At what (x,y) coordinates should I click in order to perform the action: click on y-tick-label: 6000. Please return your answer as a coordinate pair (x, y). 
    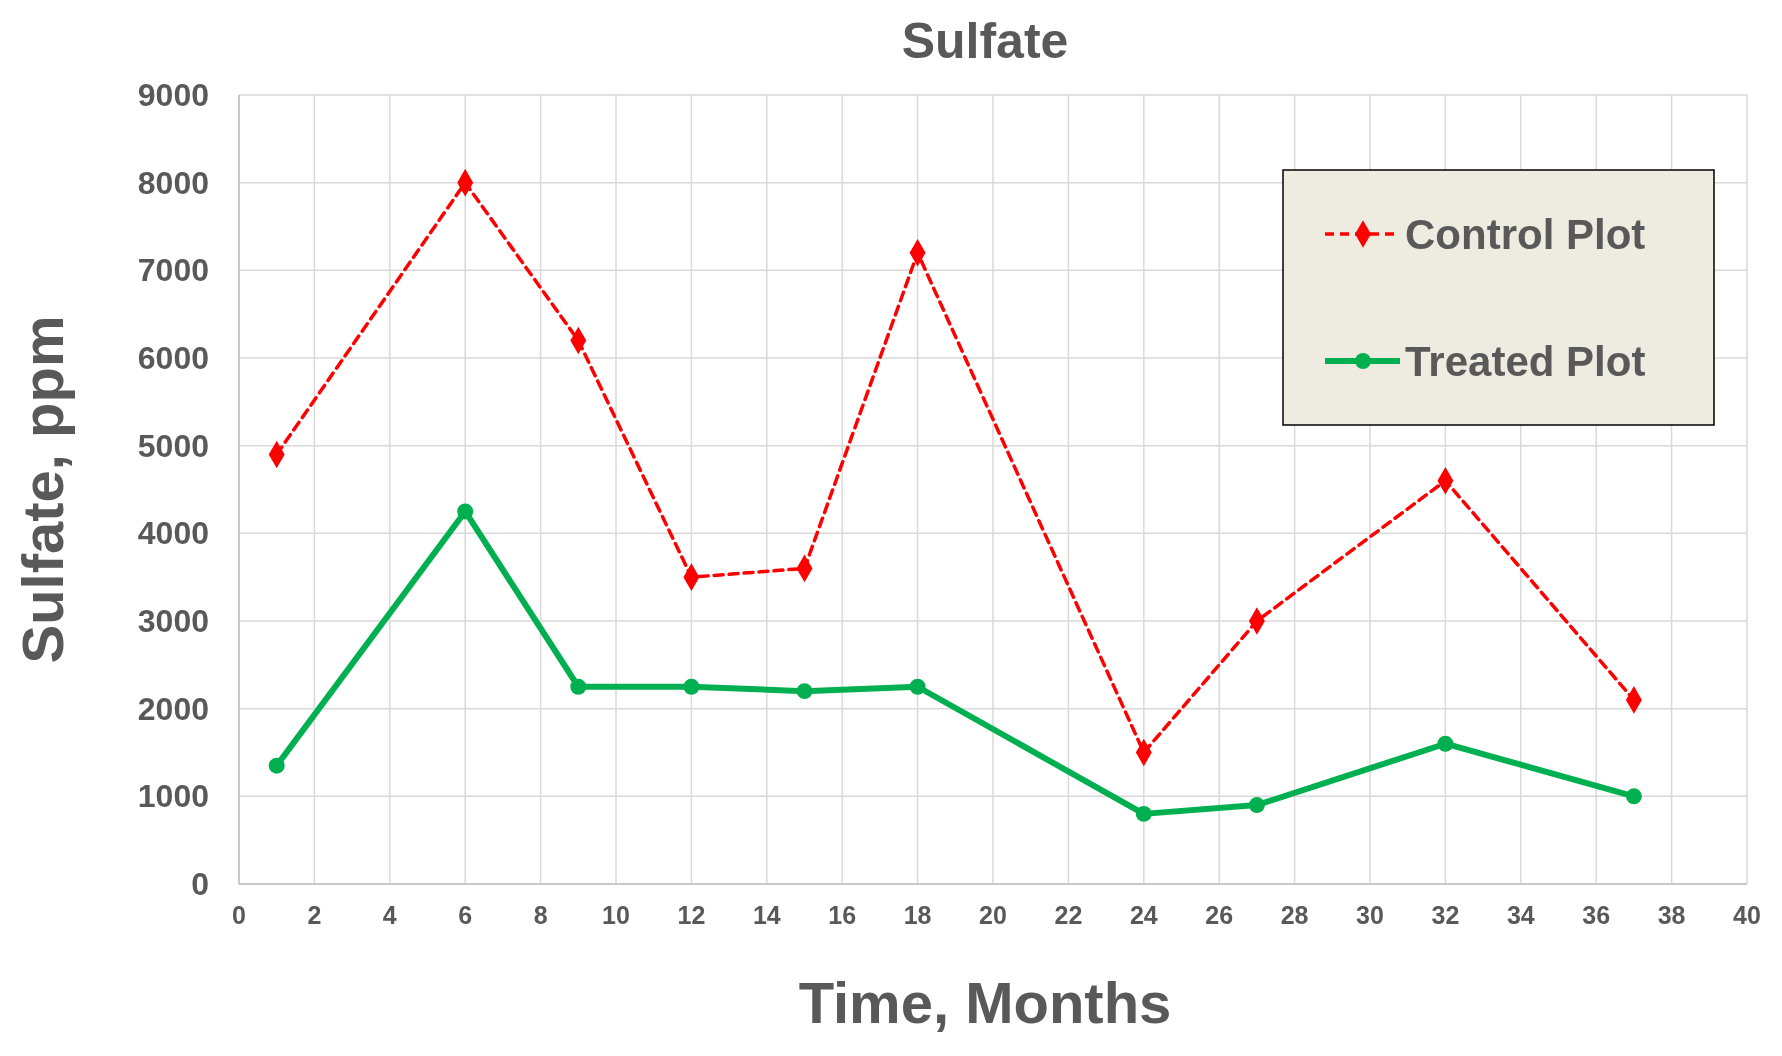
    Looking at the image, I should click on (173, 358).